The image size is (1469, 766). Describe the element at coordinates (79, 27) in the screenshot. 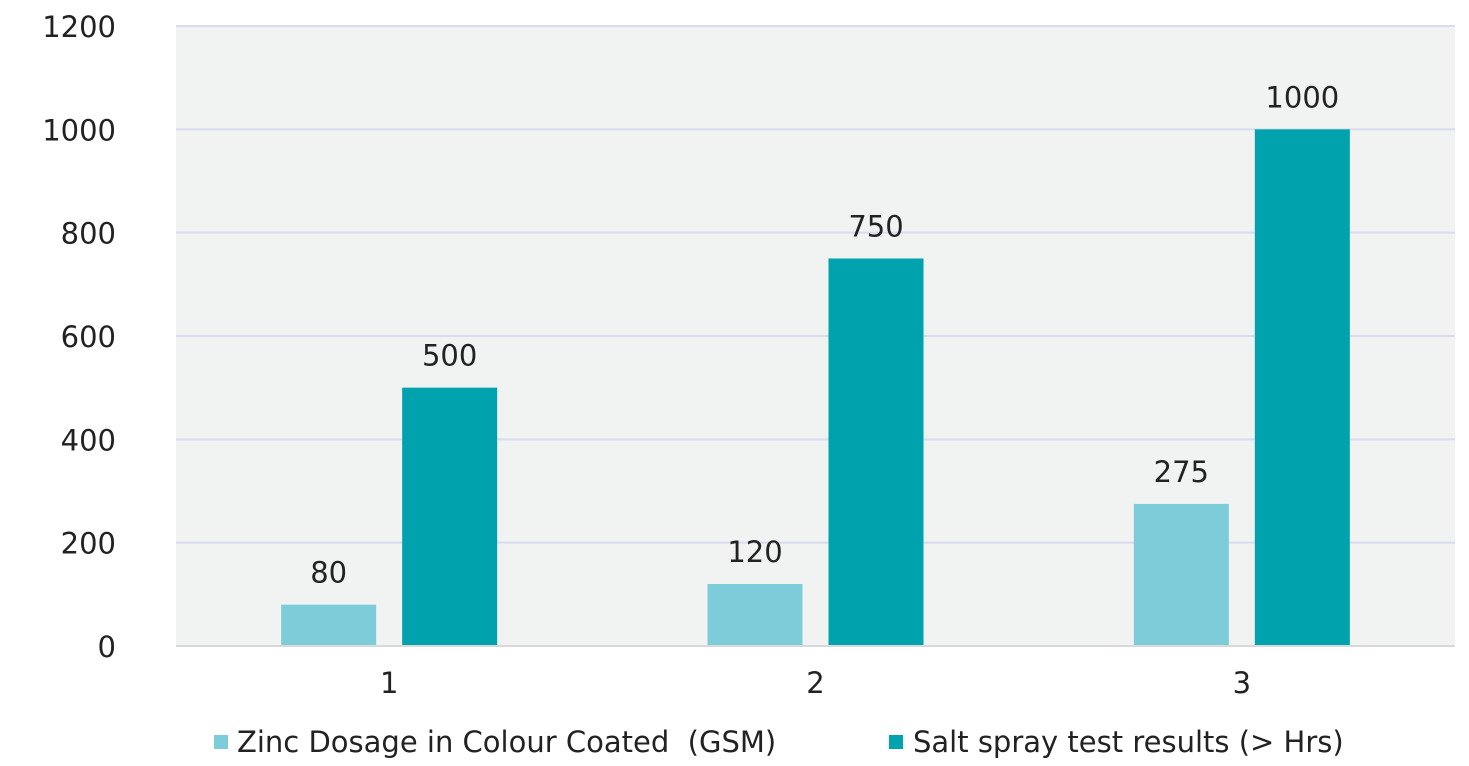

I see `y-tick-label: 1200` at that location.